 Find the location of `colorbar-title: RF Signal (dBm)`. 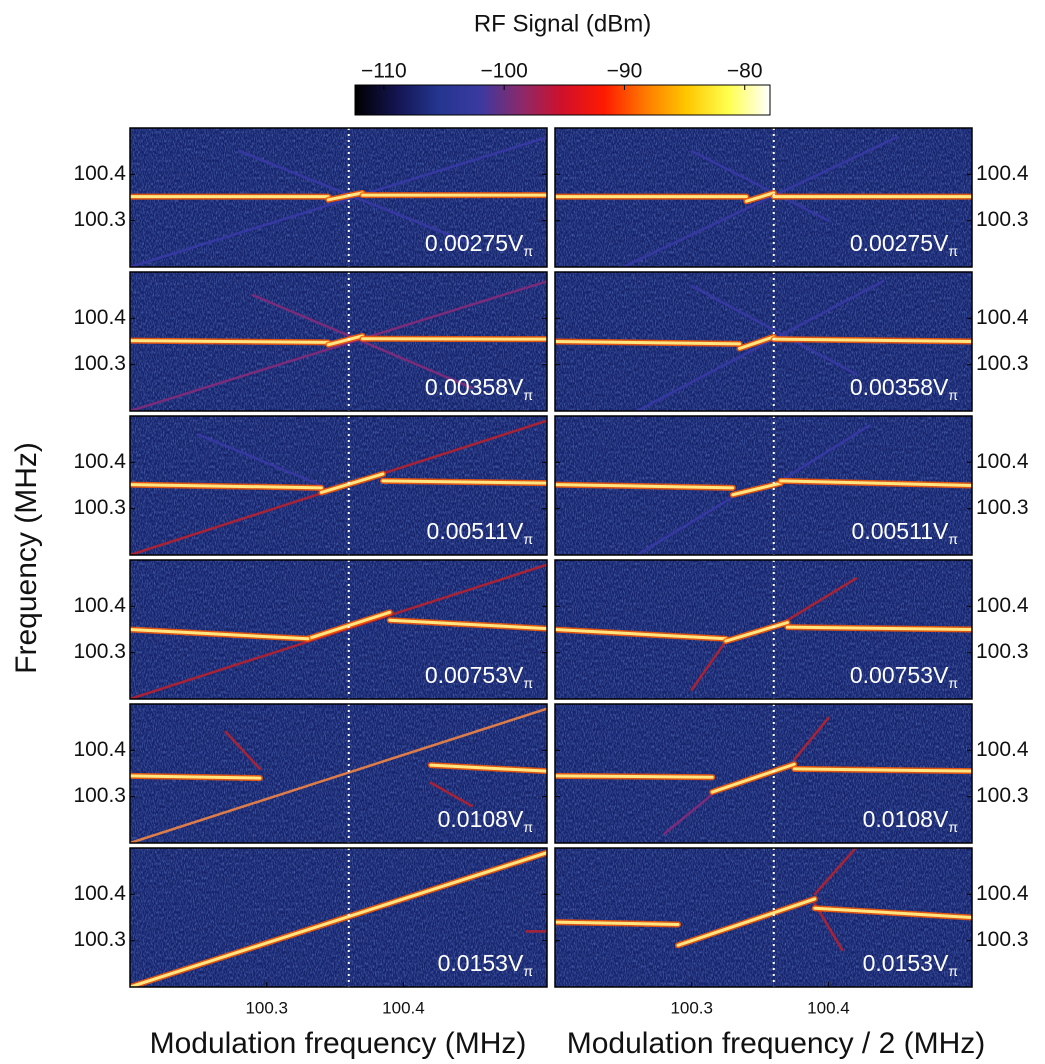

colorbar-title: RF Signal (dBm) is located at coordinates (562, 23).